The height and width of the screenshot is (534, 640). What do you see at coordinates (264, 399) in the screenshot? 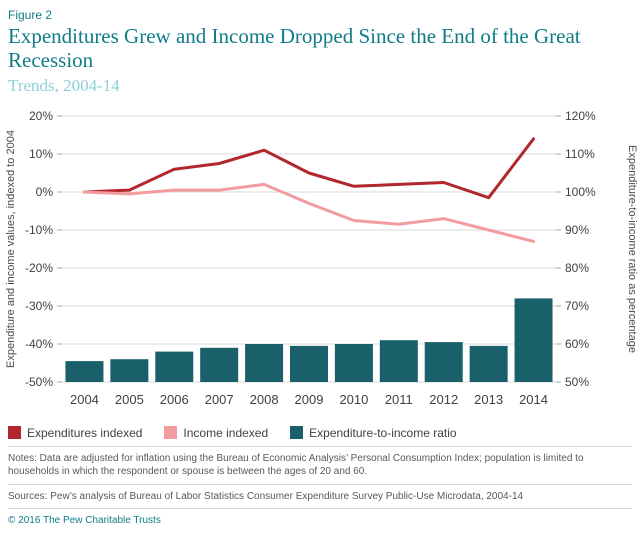
I see `x-axis-label: 2008` at bounding box center [264, 399].